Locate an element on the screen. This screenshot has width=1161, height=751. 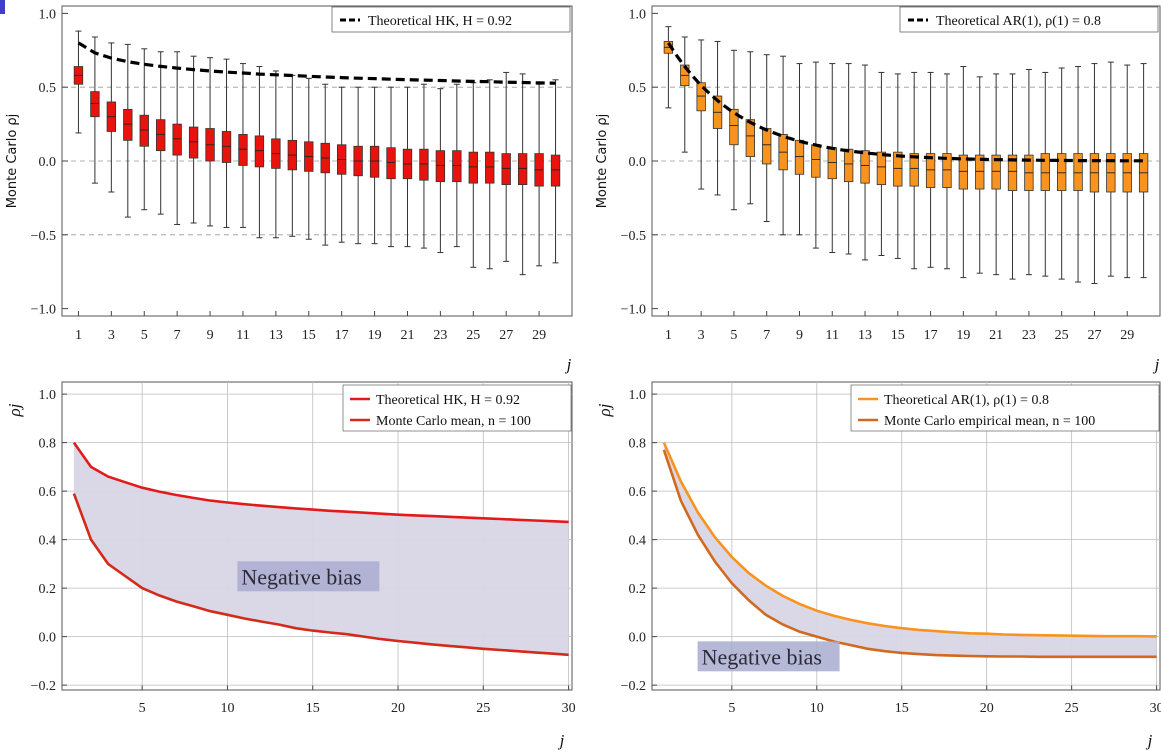
box-j2 is located at coordinates (95, 110).